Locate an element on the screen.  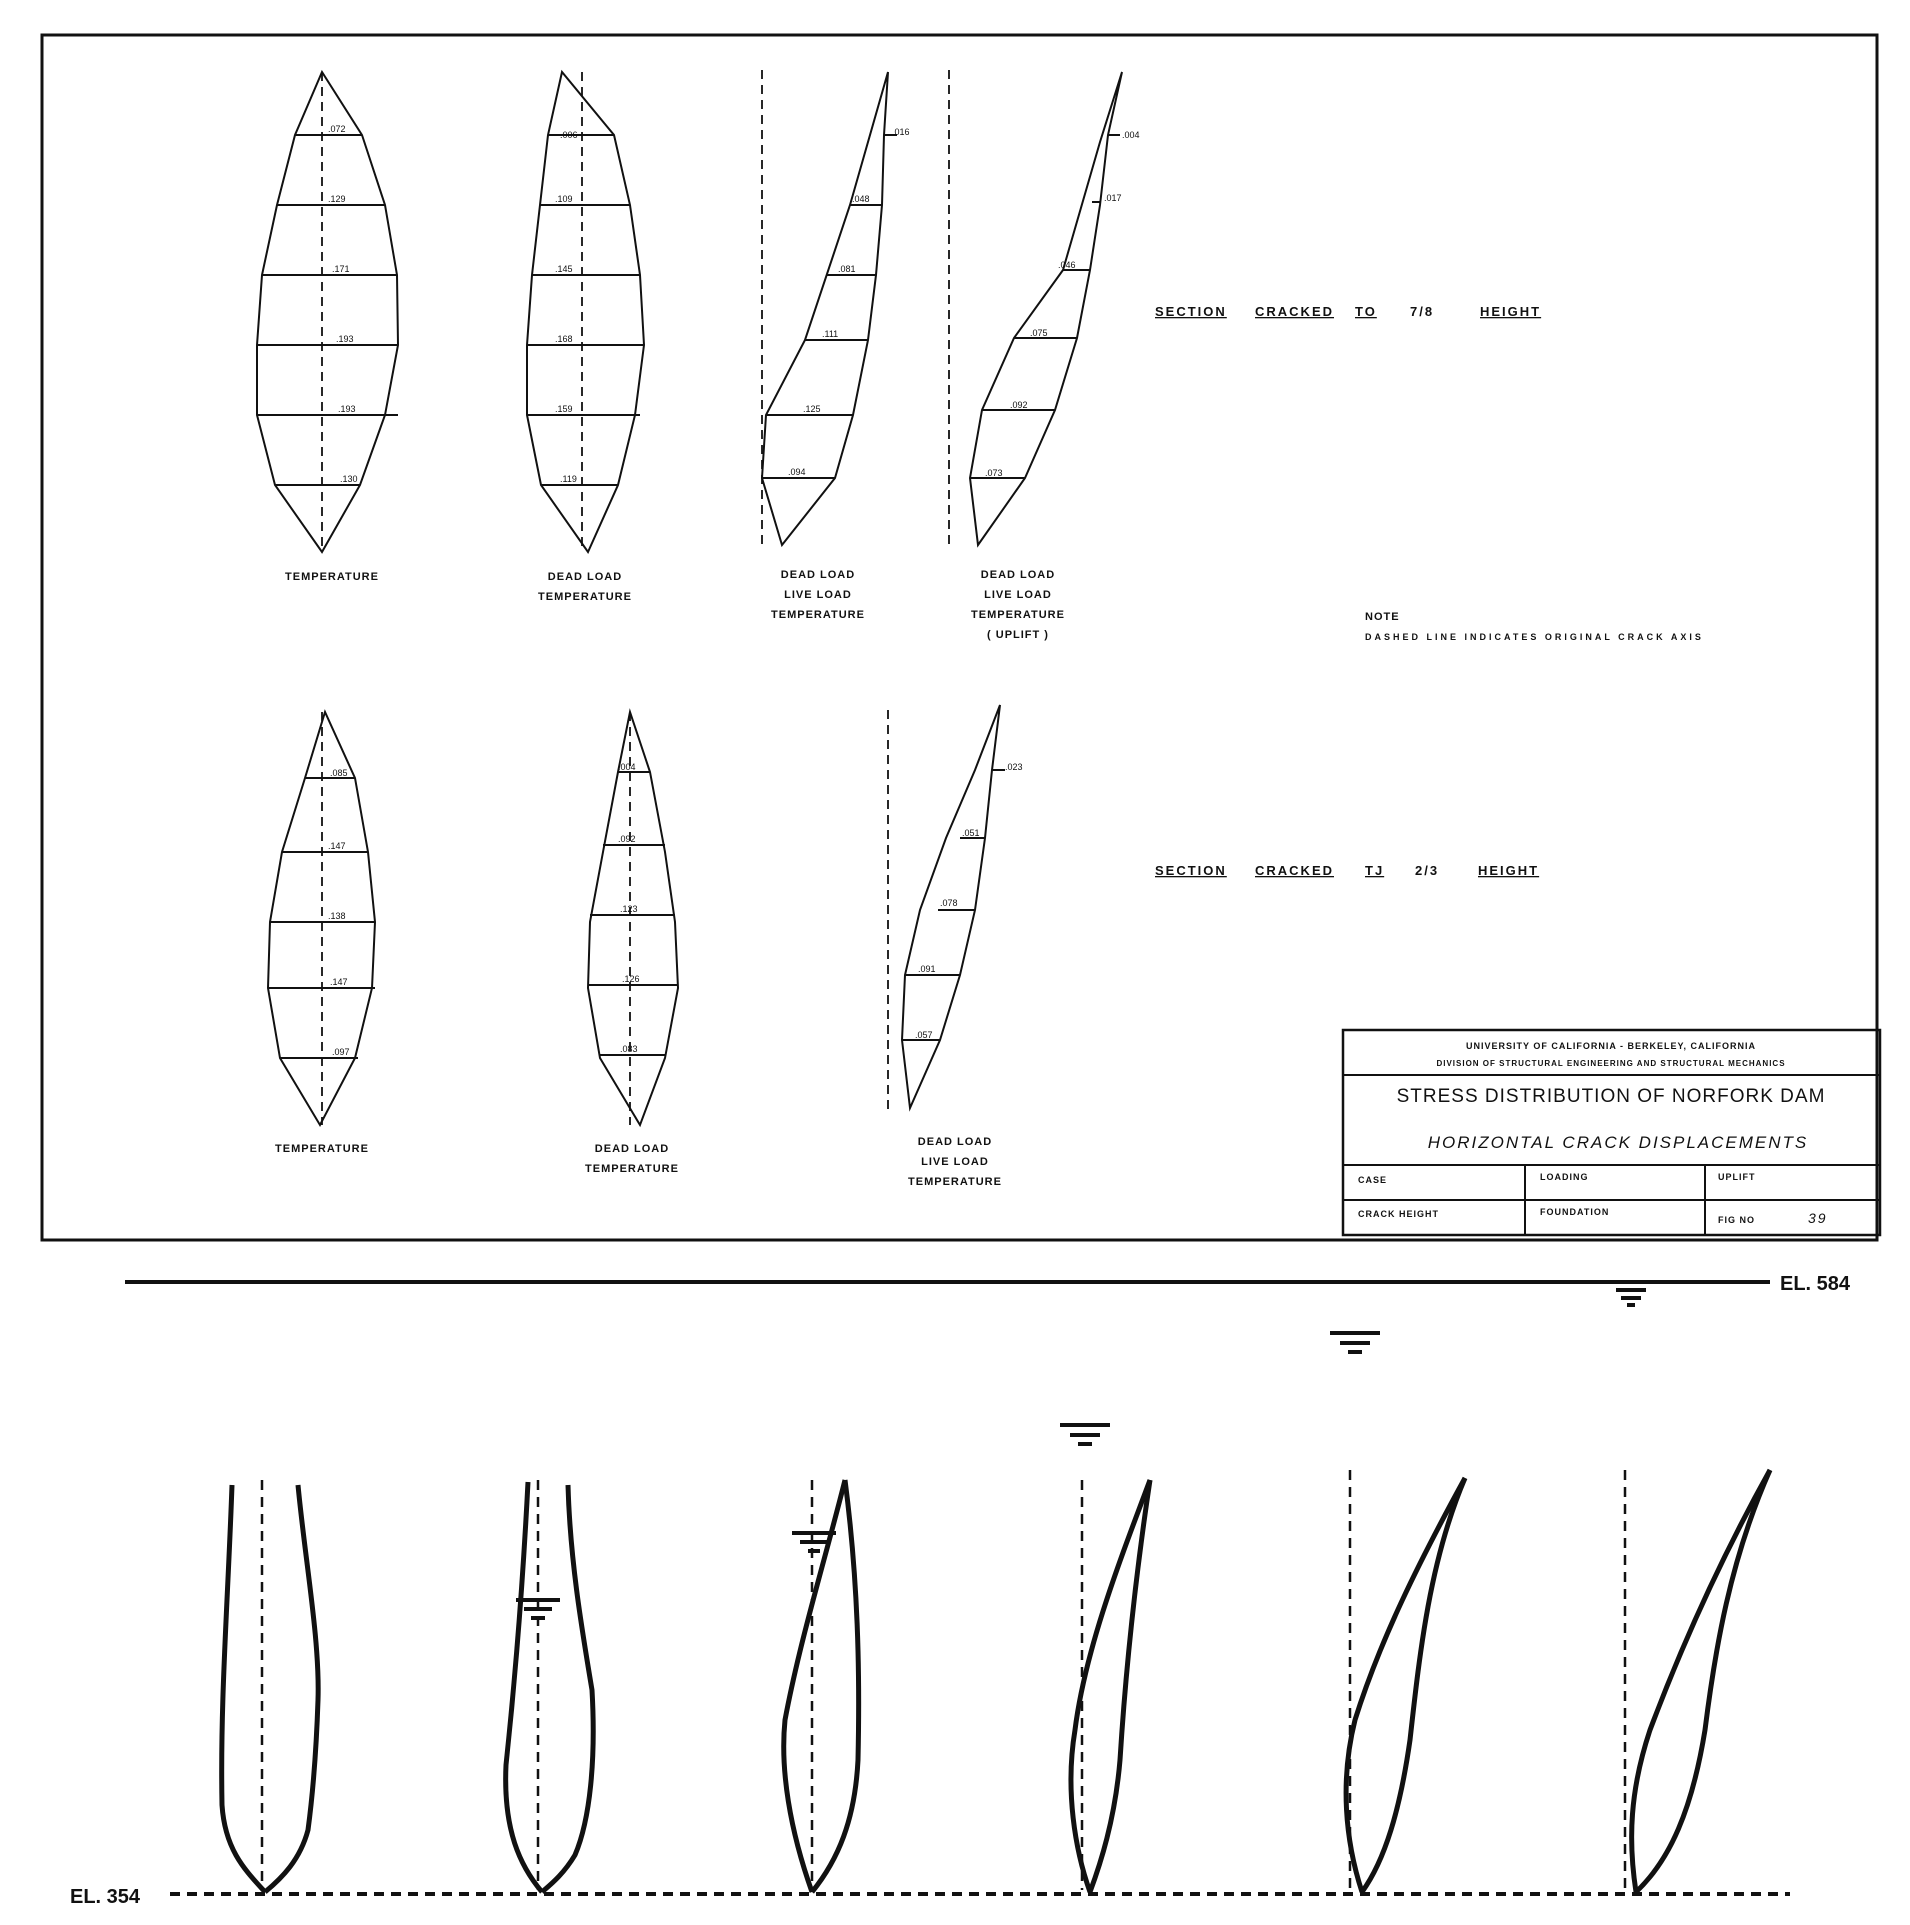
lower-heading-fraction: 2/3 is located at coordinates (1427, 870).